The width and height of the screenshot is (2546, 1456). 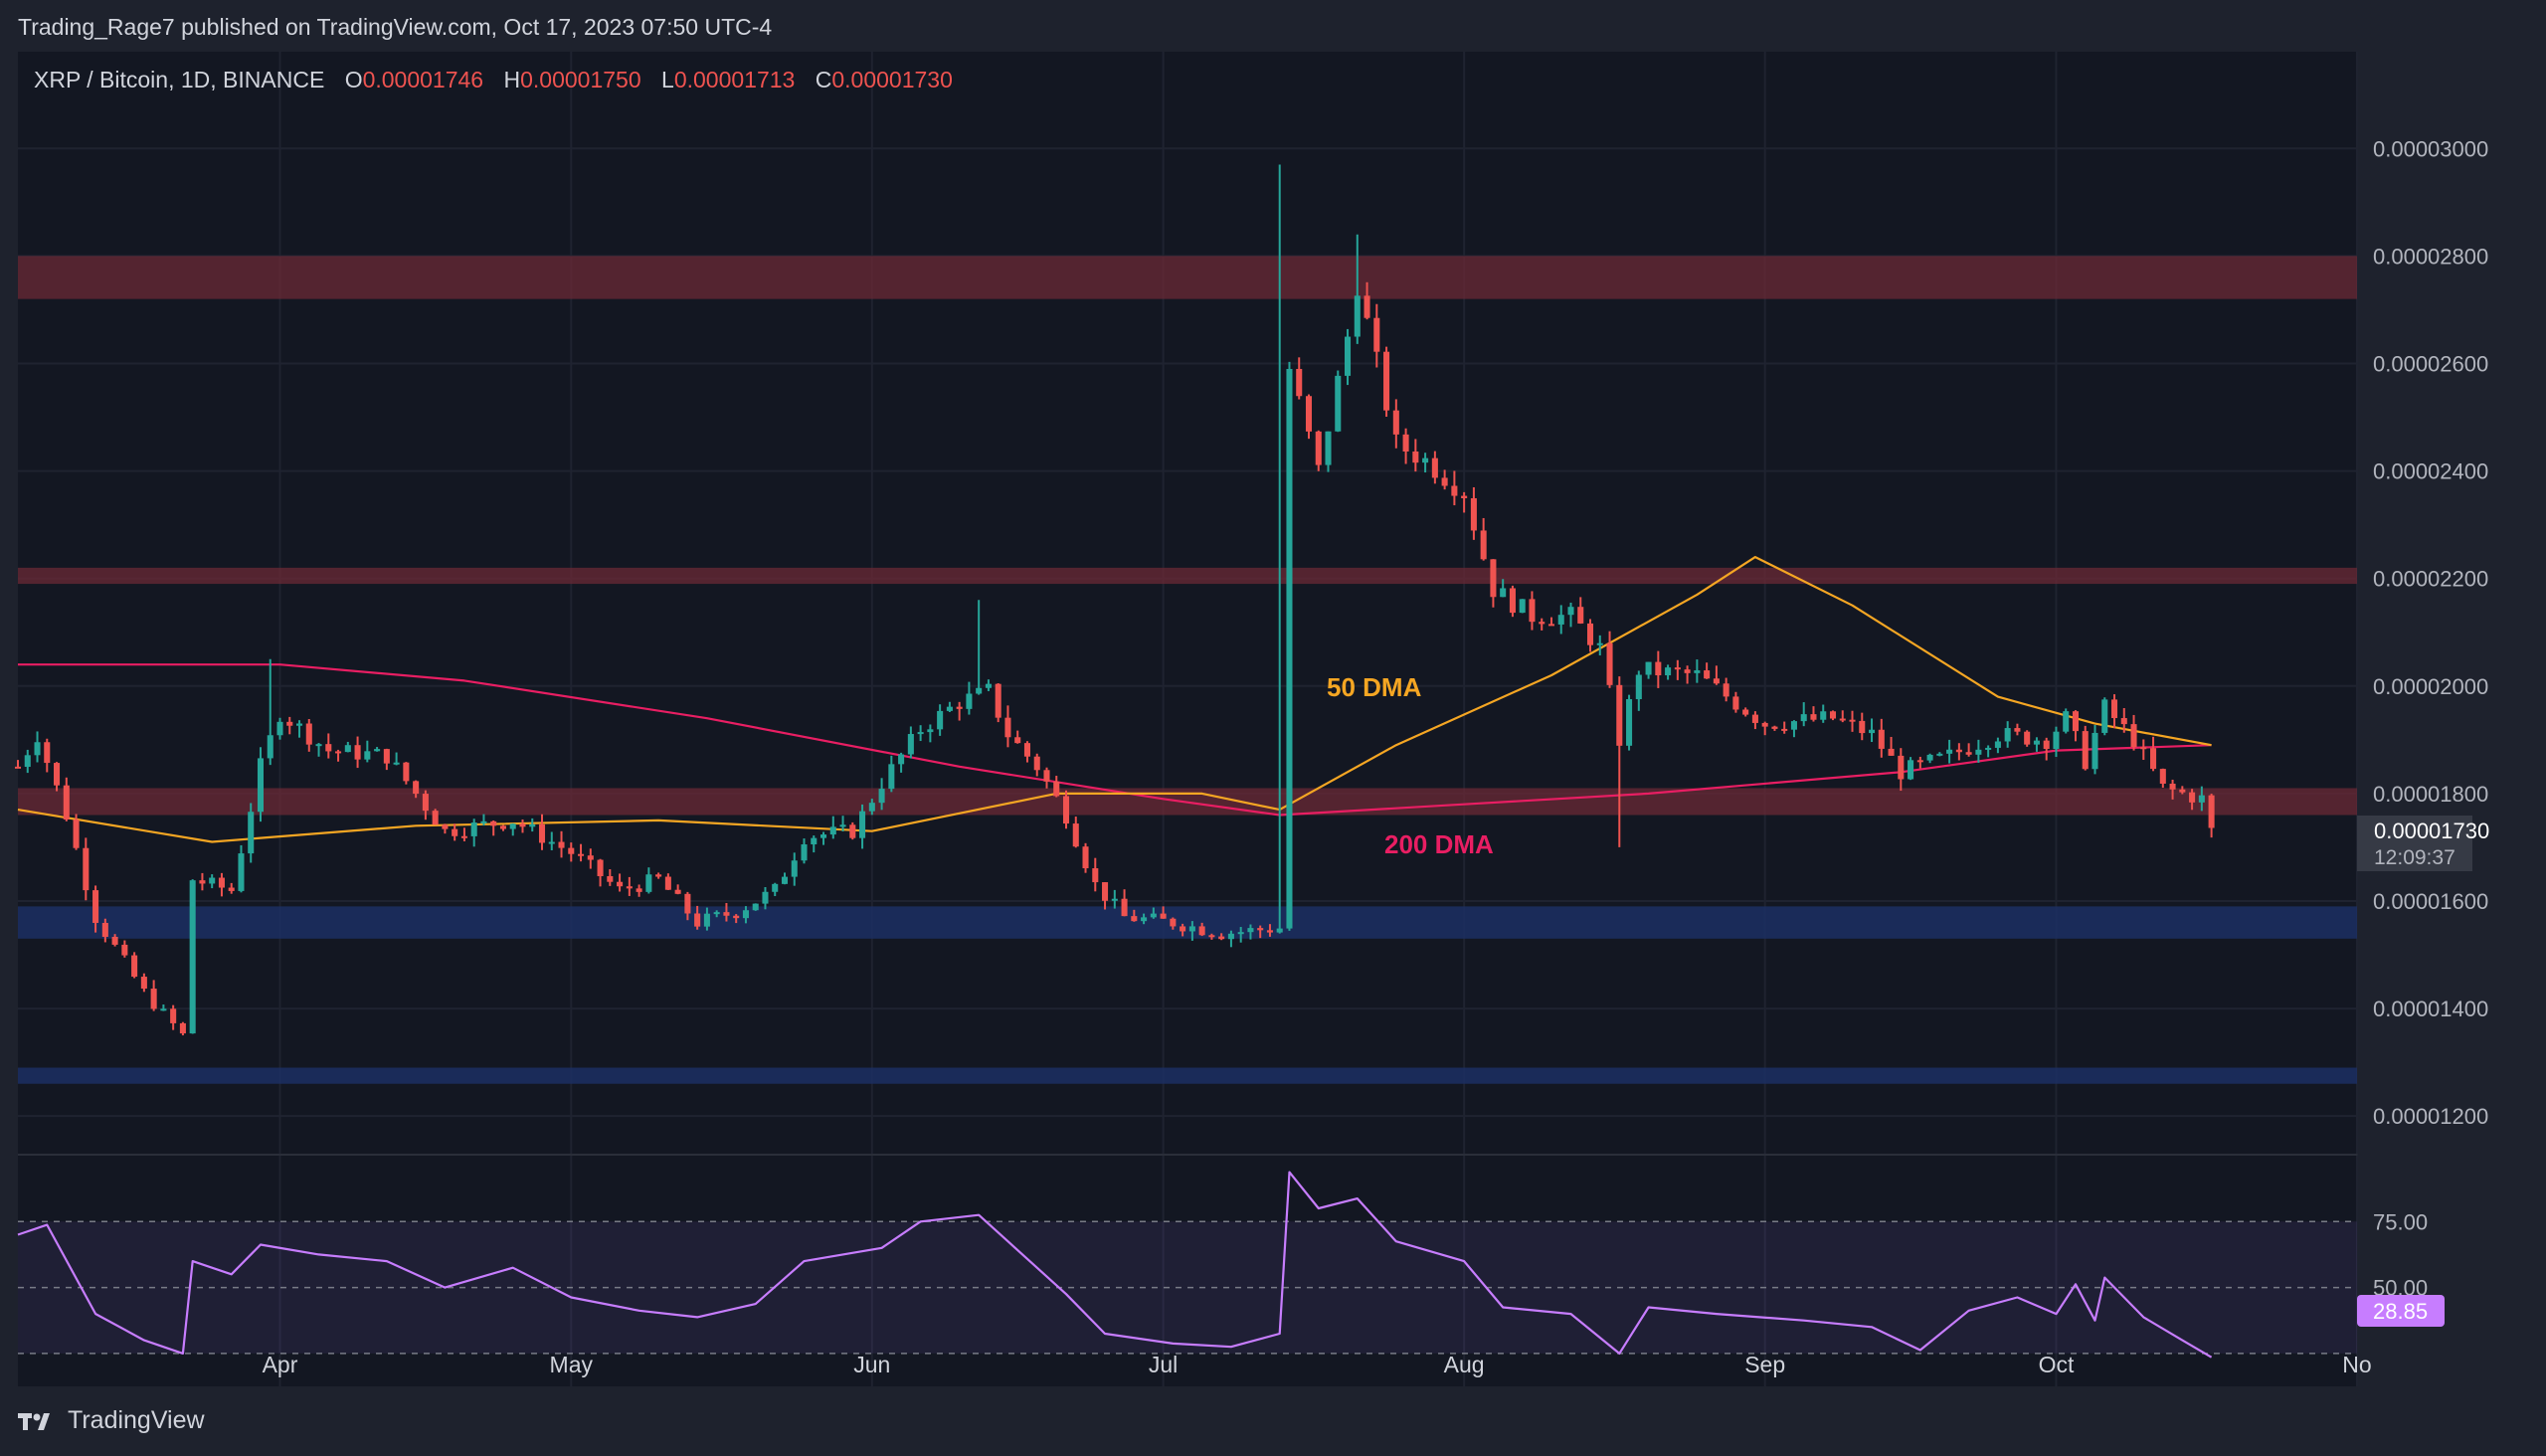 What do you see at coordinates (511, 79) in the screenshot?
I see `legend-h-label: H` at bounding box center [511, 79].